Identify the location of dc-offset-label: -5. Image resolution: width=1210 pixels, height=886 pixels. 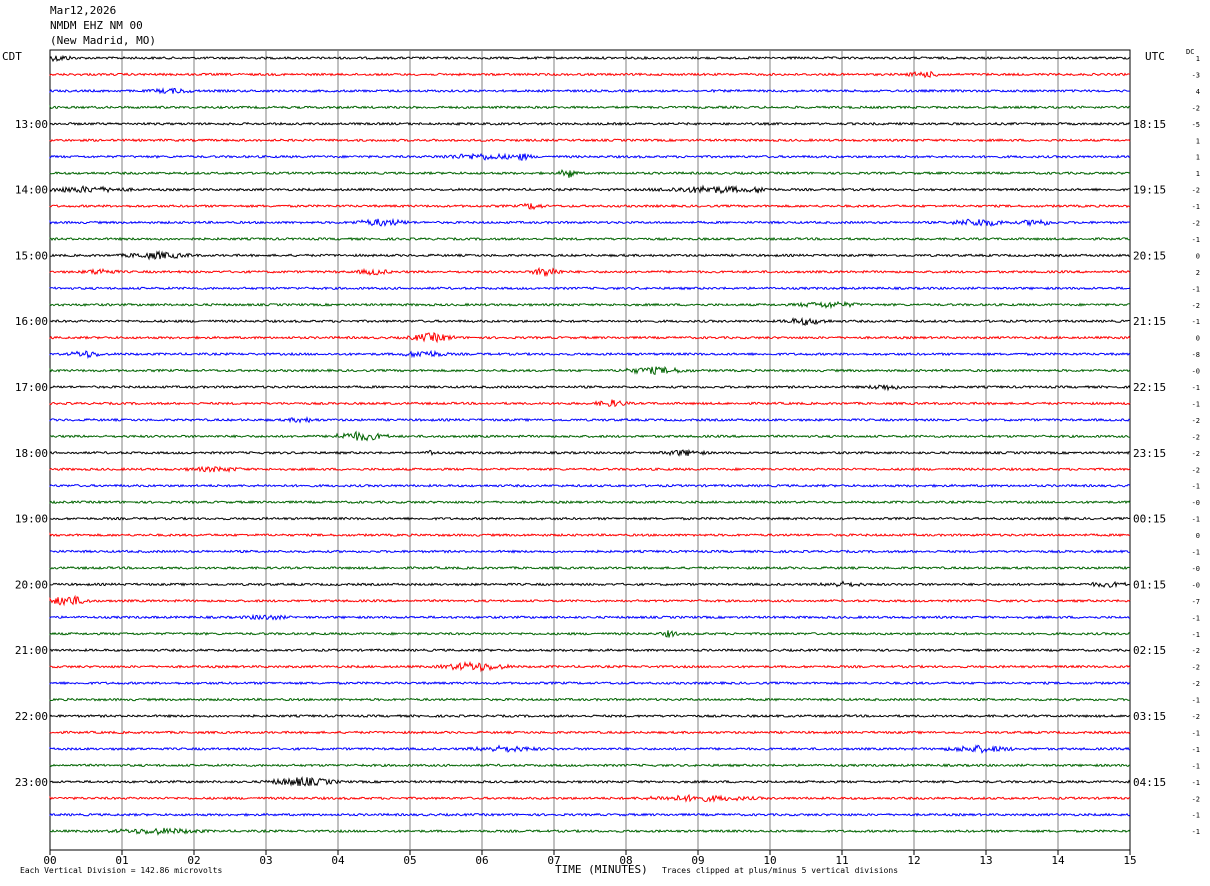
(1196, 125).